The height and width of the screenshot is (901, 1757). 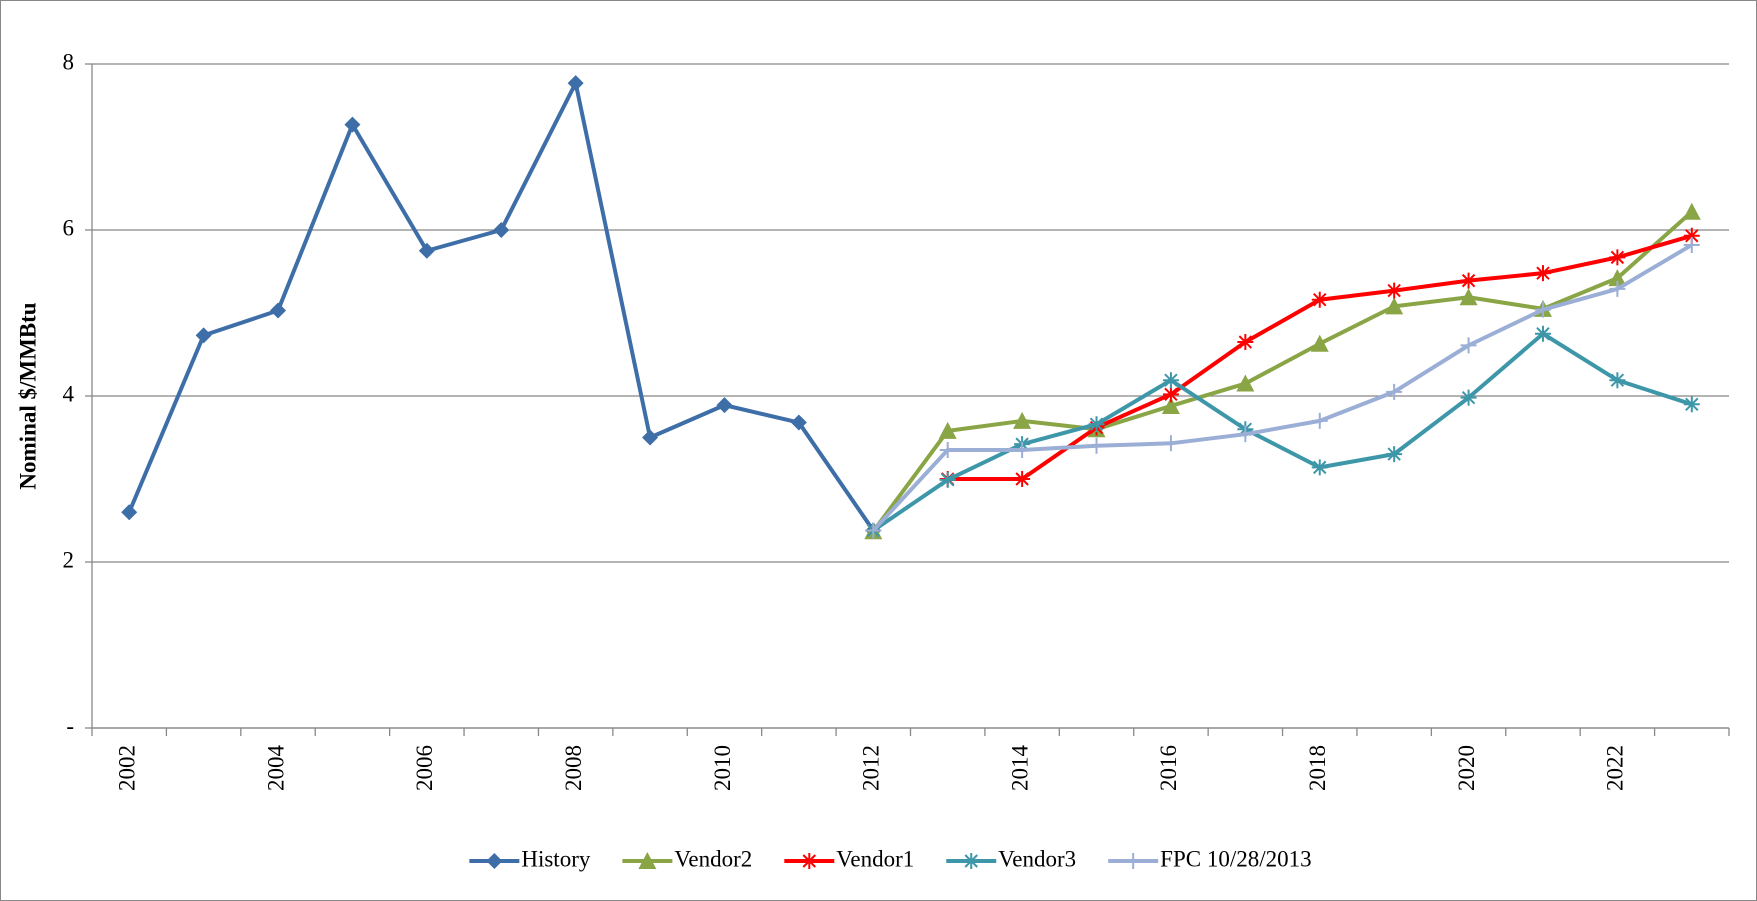 I want to click on y-tick-label: 4, so click(x=69, y=393).